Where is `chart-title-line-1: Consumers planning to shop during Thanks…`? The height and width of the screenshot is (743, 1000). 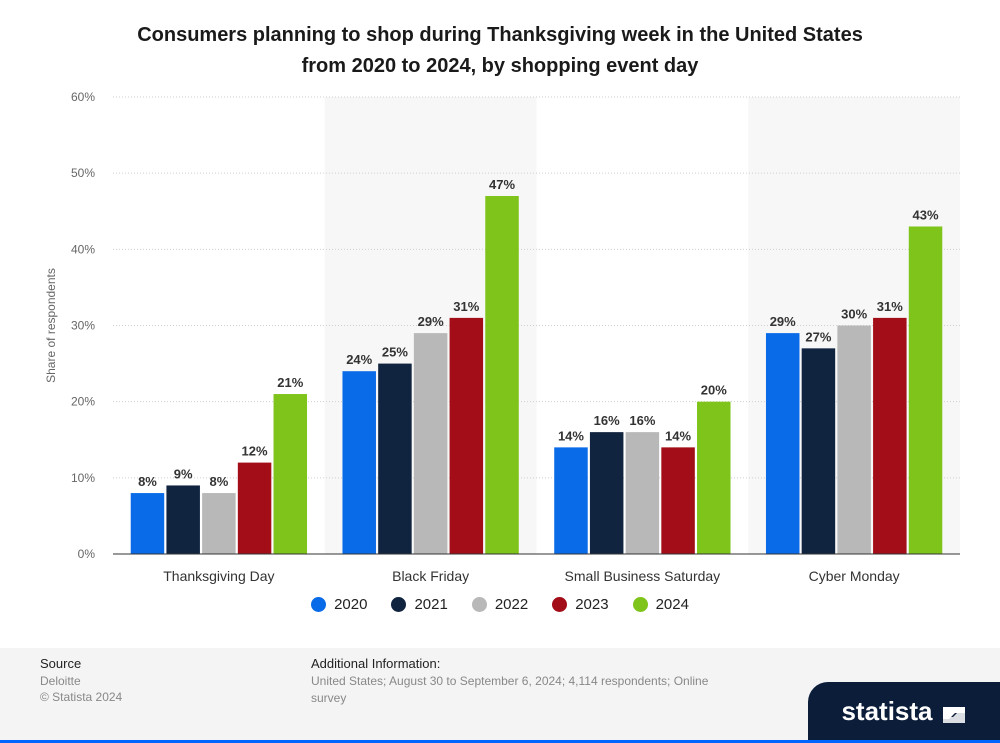
chart-title-line-1: Consumers planning to shop during Thanks… is located at coordinates (500, 35).